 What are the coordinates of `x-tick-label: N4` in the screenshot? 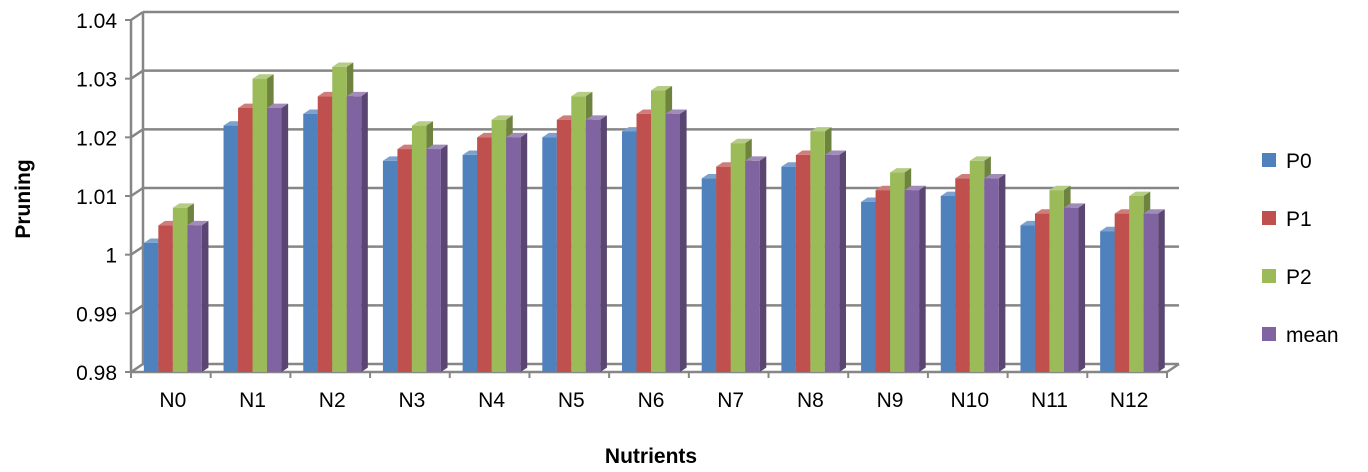 It's located at (491, 400).